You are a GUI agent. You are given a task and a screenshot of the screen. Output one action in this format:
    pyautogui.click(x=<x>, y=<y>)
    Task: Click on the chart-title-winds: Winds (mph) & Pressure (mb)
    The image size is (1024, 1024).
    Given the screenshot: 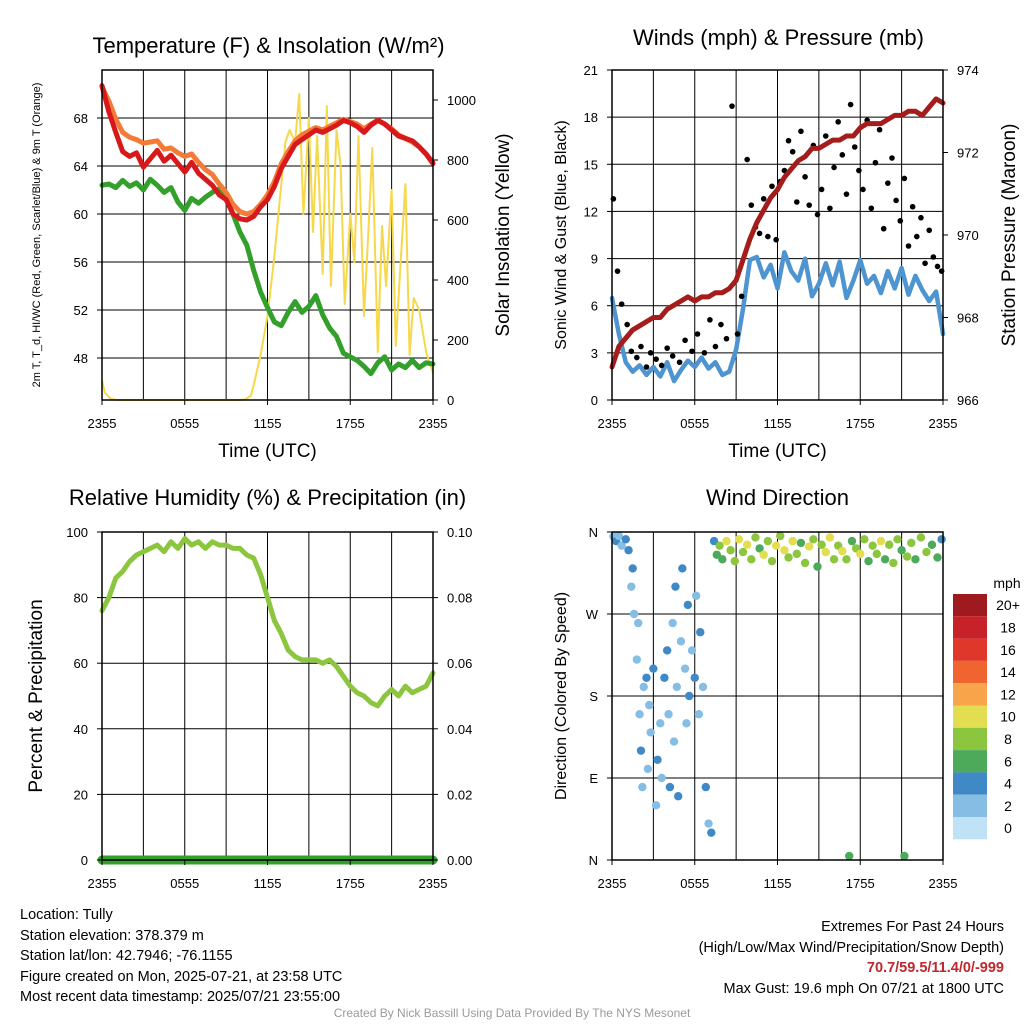 What is the action you would take?
    pyautogui.click(x=778, y=37)
    